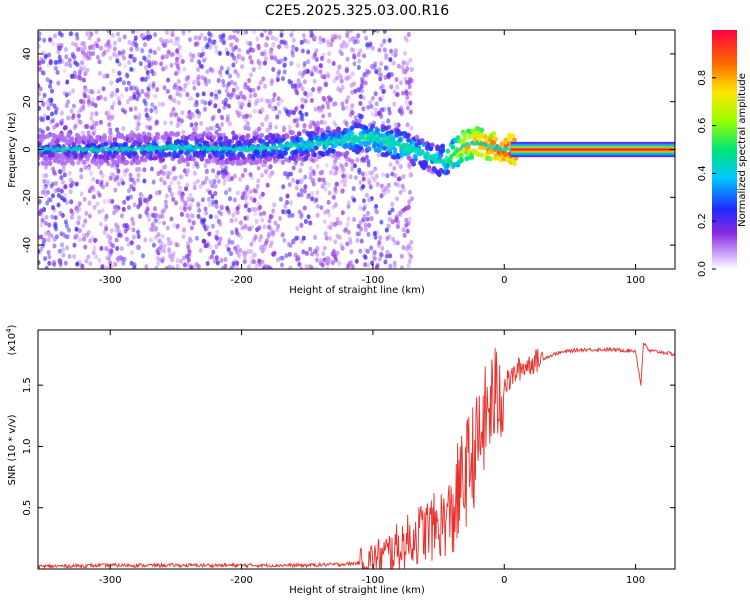  Describe the element at coordinates (278, 148) in the screenshot. I see `spectrogram-ridge` at that location.